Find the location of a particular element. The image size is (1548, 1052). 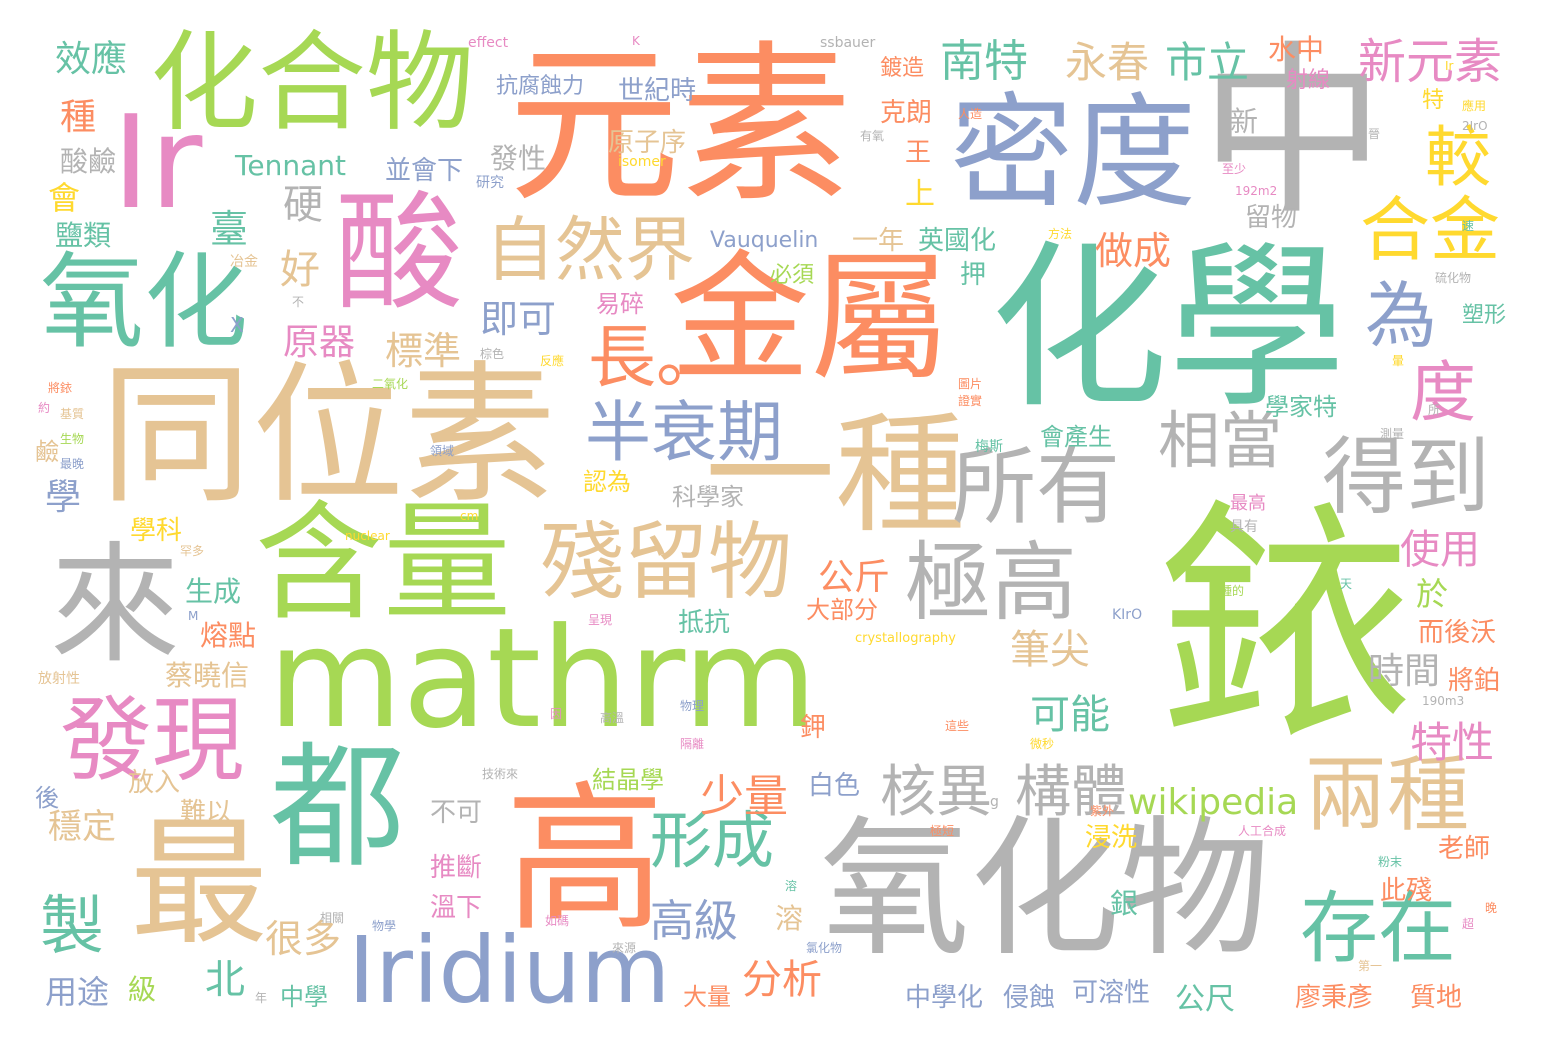

cloud-word: 易碎 is located at coordinates (620, 304).